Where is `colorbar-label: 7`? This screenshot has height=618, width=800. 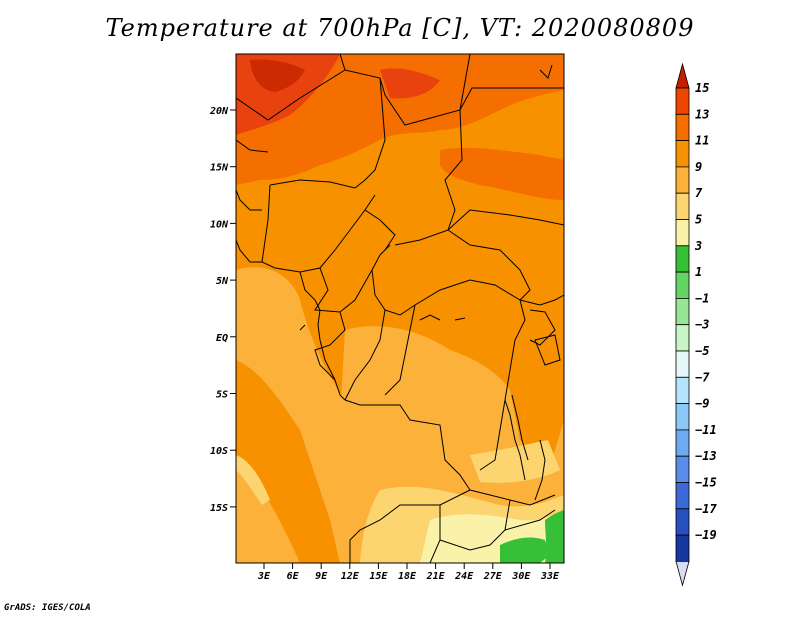 colorbar-label: 7 is located at coordinates (699, 193).